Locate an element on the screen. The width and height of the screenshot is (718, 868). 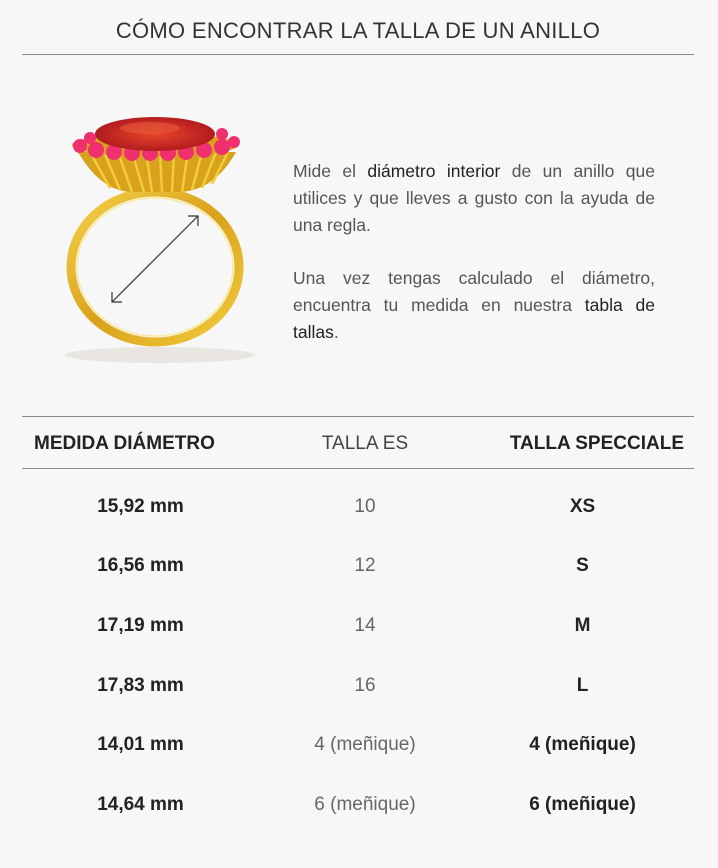
emphasis-inner-diameter: diámetro interior is located at coordinates (434, 171).